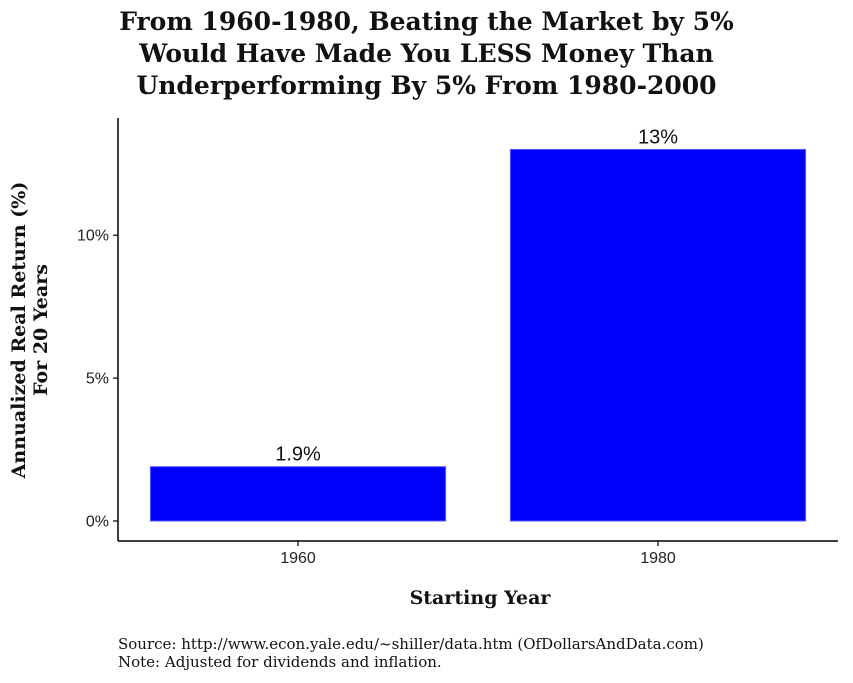 The image size is (853, 683). What do you see at coordinates (658, 558) in the screenshot?
I see `x-tick-label-1980: 1980` at bounding box center [658, 558].